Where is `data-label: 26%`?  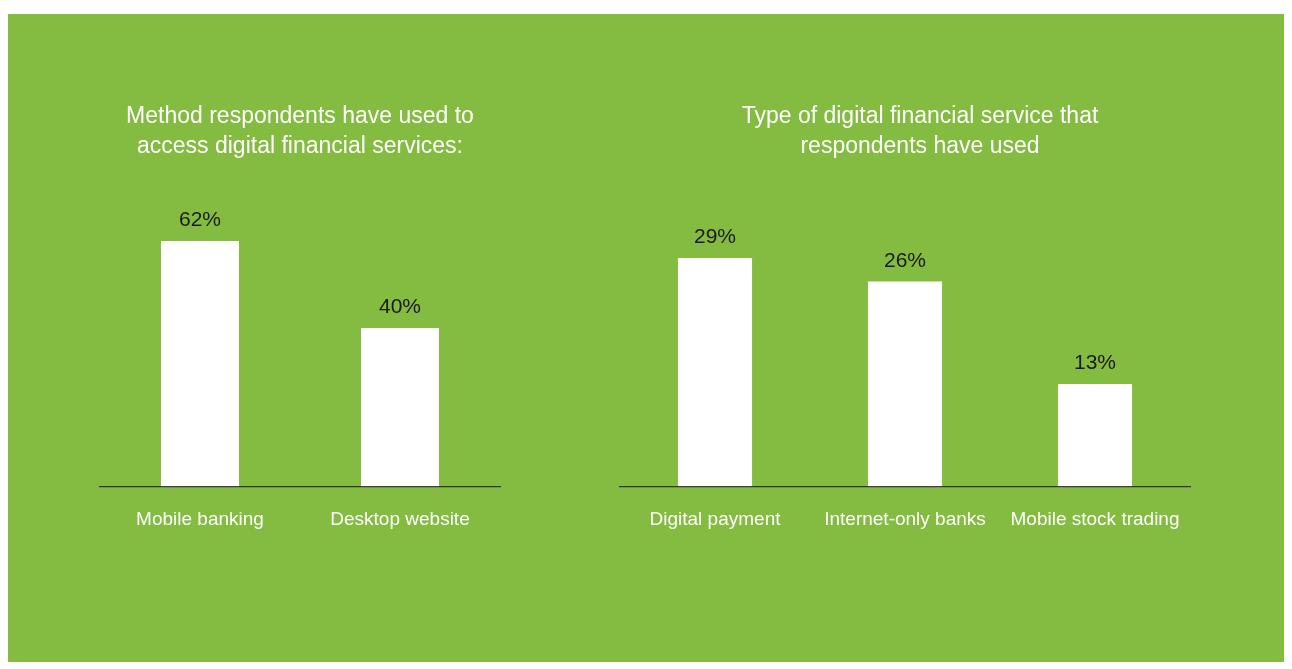
data-label: 26% is located at coordinates (905, 259).